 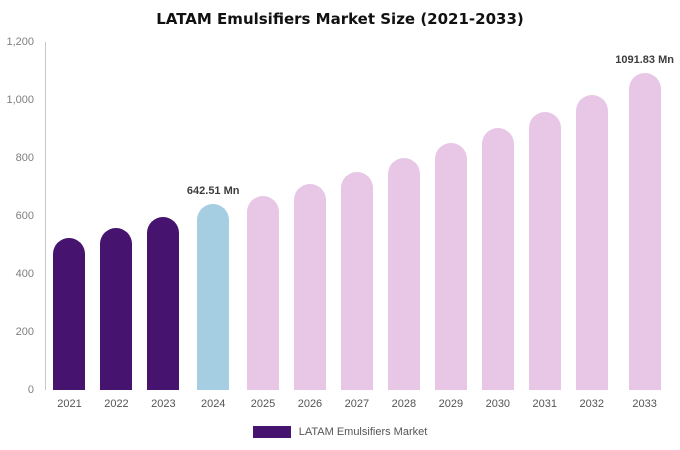 I want to click on bar-slot: 2025, so click(x=263, y=226).